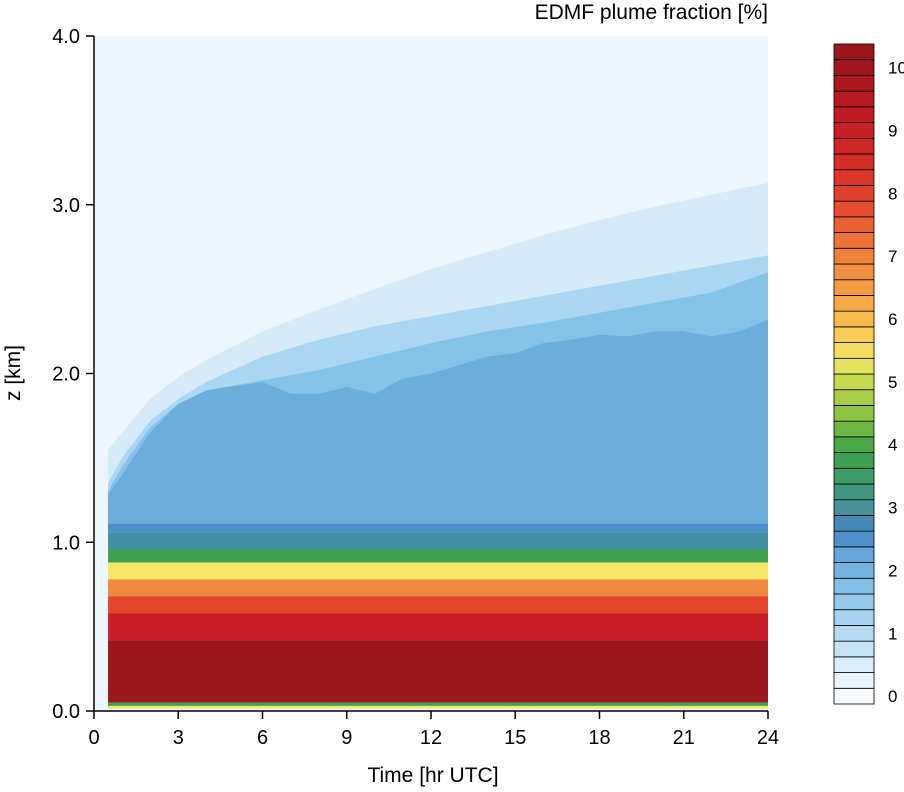 The image size is (904, 792). Describe the element at coordinates (684, 738) in the screenshot. I see `x-tick-label: 21` at that location.